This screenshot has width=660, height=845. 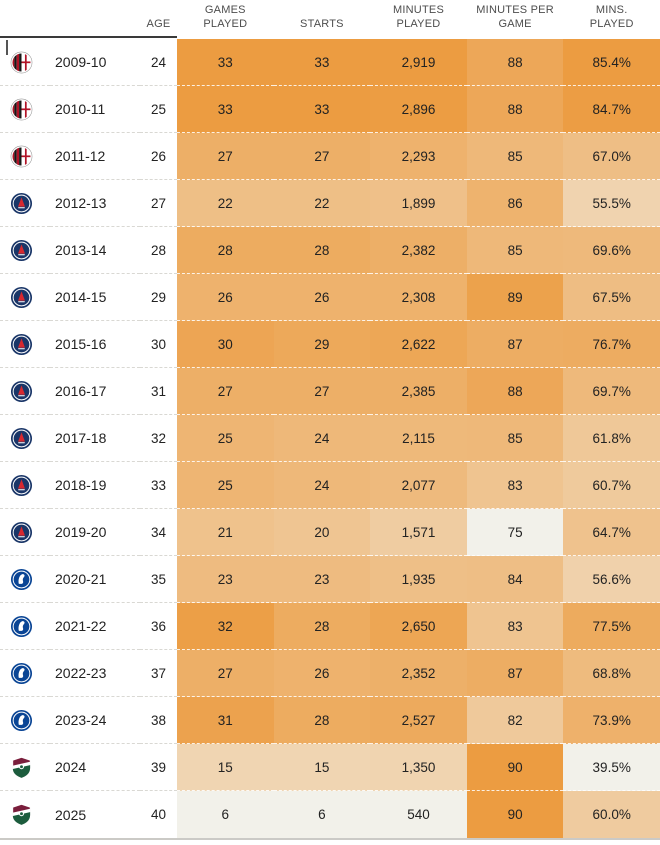 I want to click on table-row: 2017-18 32 25 24 2,115 85 61.8%, so click(x=330, y=438).